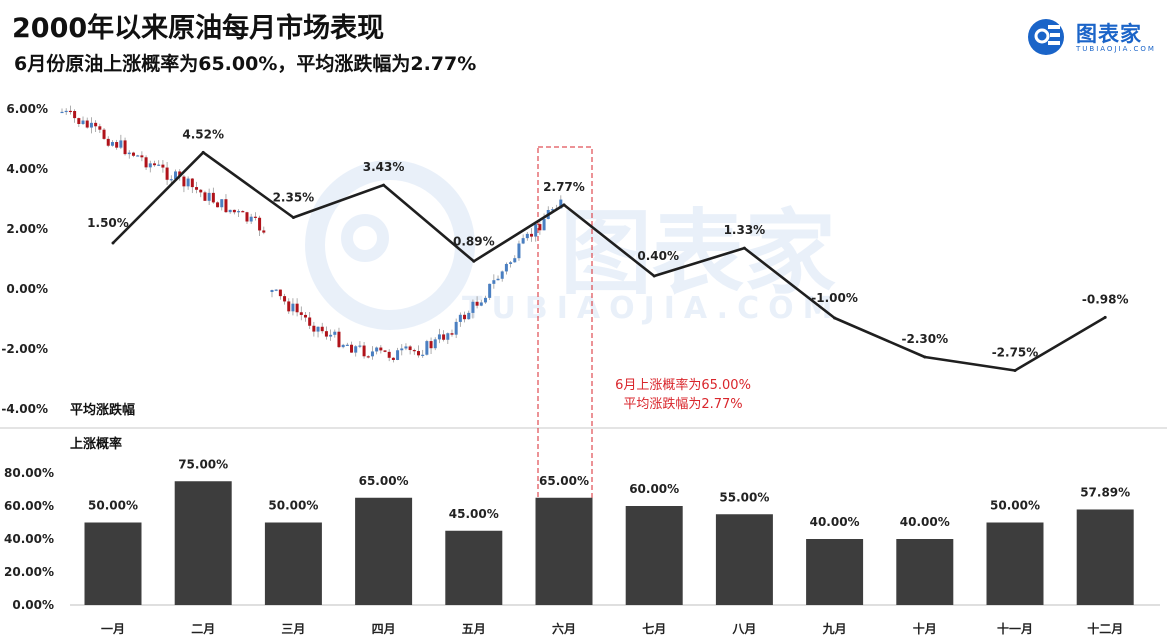  Describe the element at coordinates (245, 64) in the screenshot. I see `chart-subtitle: 6月份原油上涨概率为65.00%，平均涨跌幅为2.77%` at that location.